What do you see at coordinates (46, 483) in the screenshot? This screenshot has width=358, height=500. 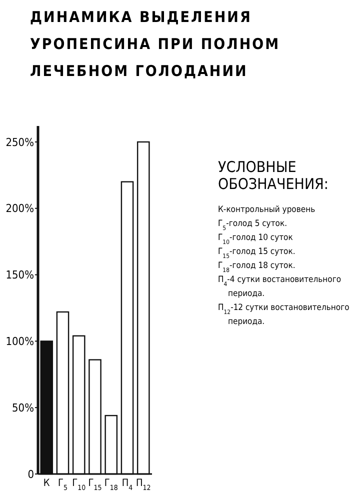 I see `x-tick-label: К` at bounding box center [46, 483].